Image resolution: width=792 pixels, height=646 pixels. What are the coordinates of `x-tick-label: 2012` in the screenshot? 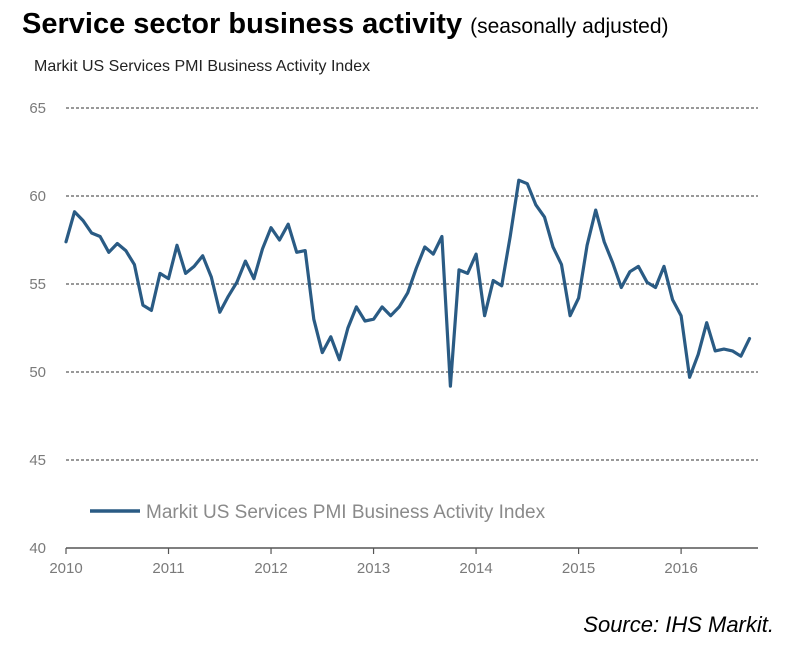 It's located at (270, 568).